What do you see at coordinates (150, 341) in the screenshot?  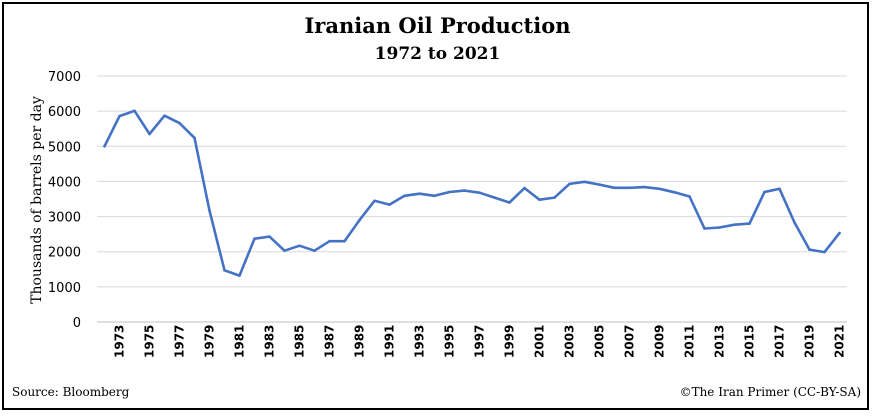 I see `x-tick-label: 1975` at bounding box center [150, 341].